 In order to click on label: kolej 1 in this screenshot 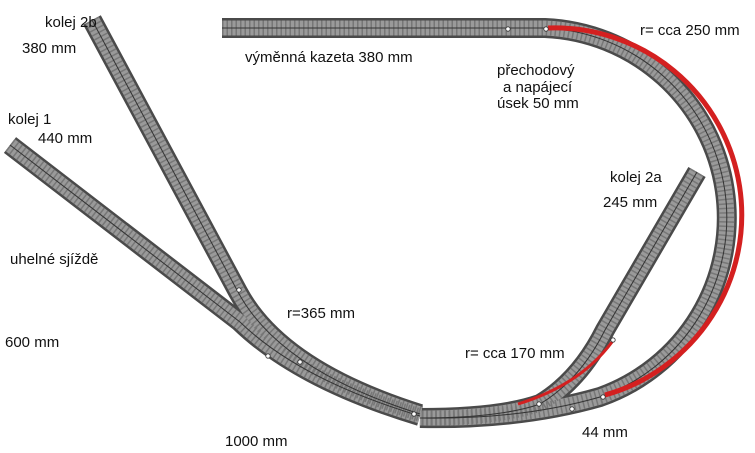, I will do `click(29, 119)`.